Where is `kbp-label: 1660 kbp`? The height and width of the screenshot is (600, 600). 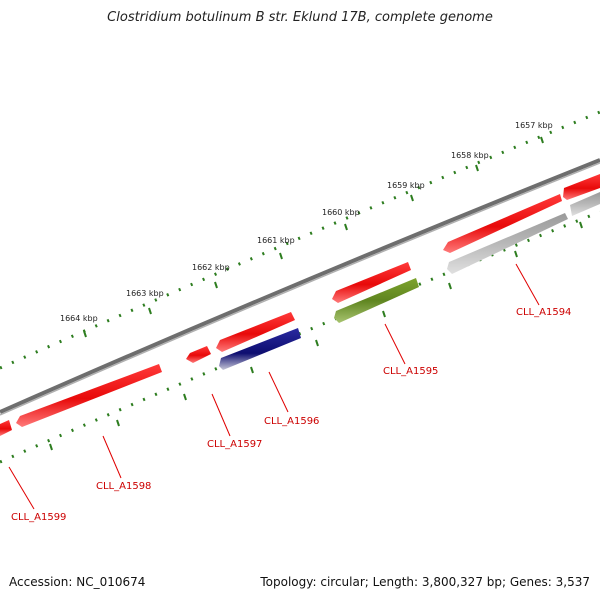 kbp-label: 1660 kbp is located at coordinates (341, 212).